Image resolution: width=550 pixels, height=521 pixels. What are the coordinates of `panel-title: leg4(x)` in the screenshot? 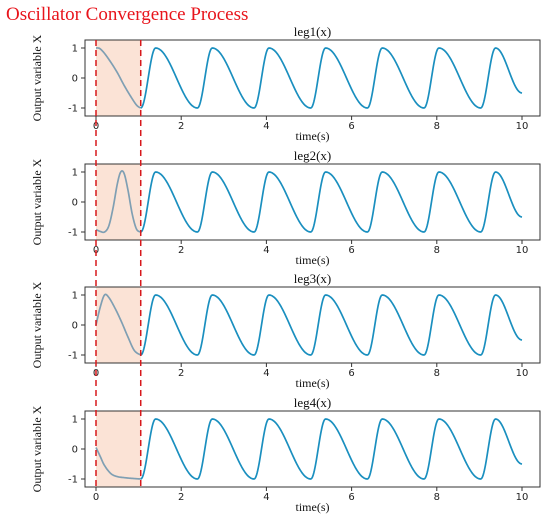 It's located at (313, 402).